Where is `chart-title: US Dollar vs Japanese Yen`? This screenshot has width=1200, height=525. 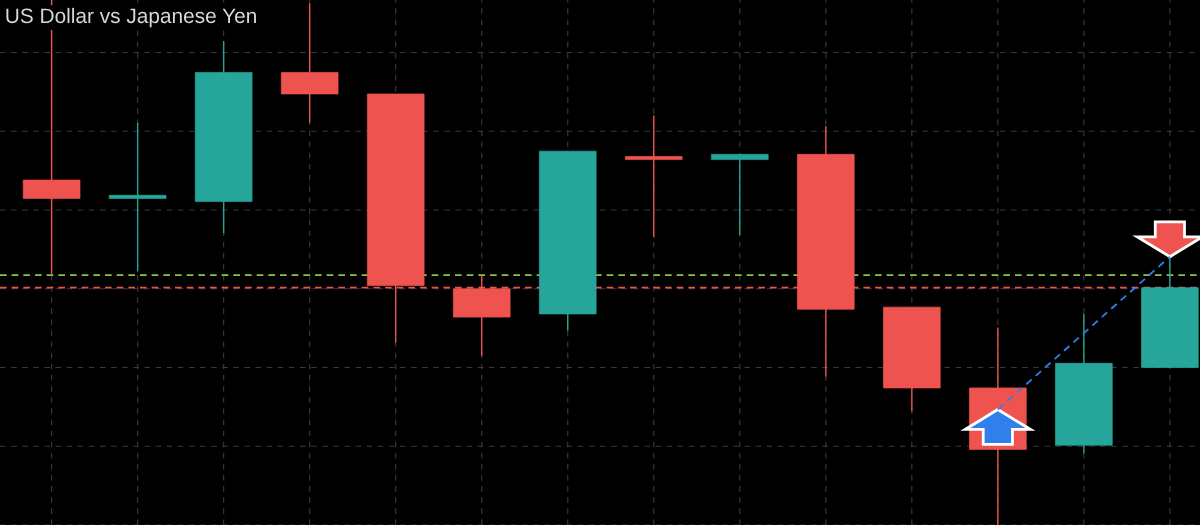
chart-title: US Dollar vs Japanese Yen is located at coordinates (131, 17).